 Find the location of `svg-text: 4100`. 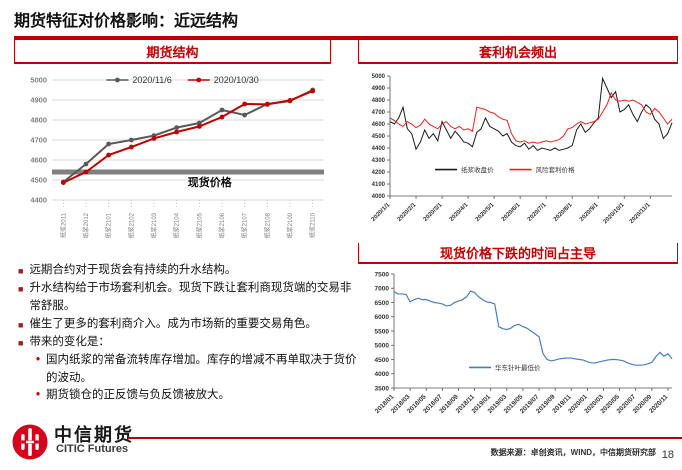

svg-text: 4100 is located at coordinates (379, 185).